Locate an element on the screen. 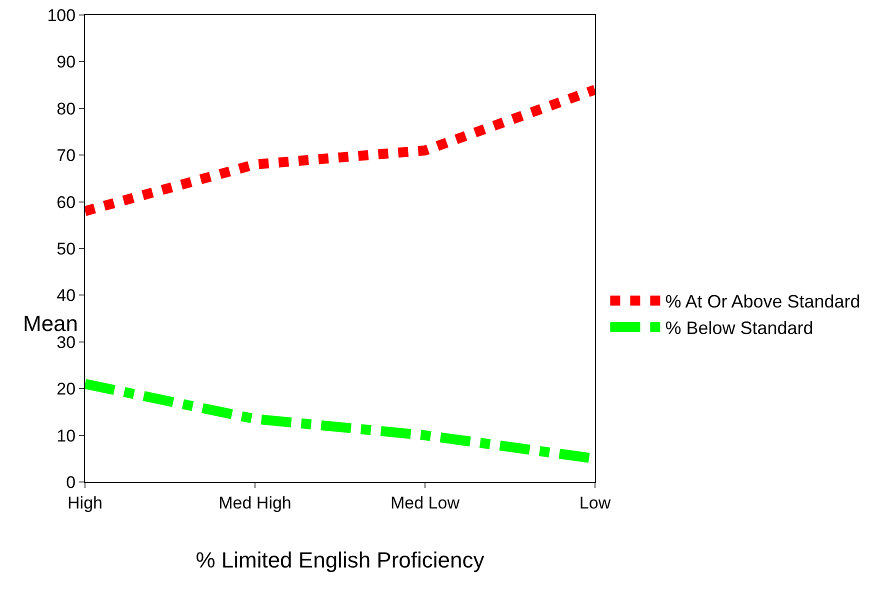  y-tick-label: 90 is located at coordinates (66, 62).